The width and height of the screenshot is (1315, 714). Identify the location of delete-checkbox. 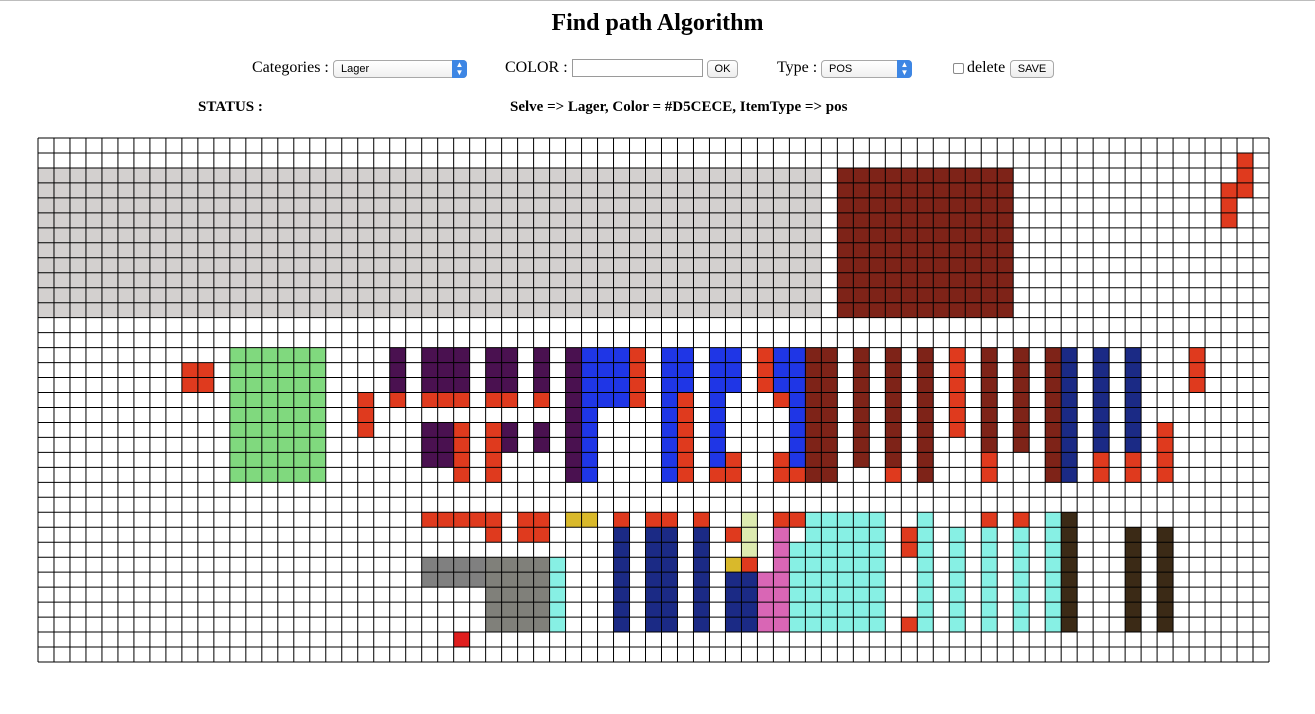
(958, 68).